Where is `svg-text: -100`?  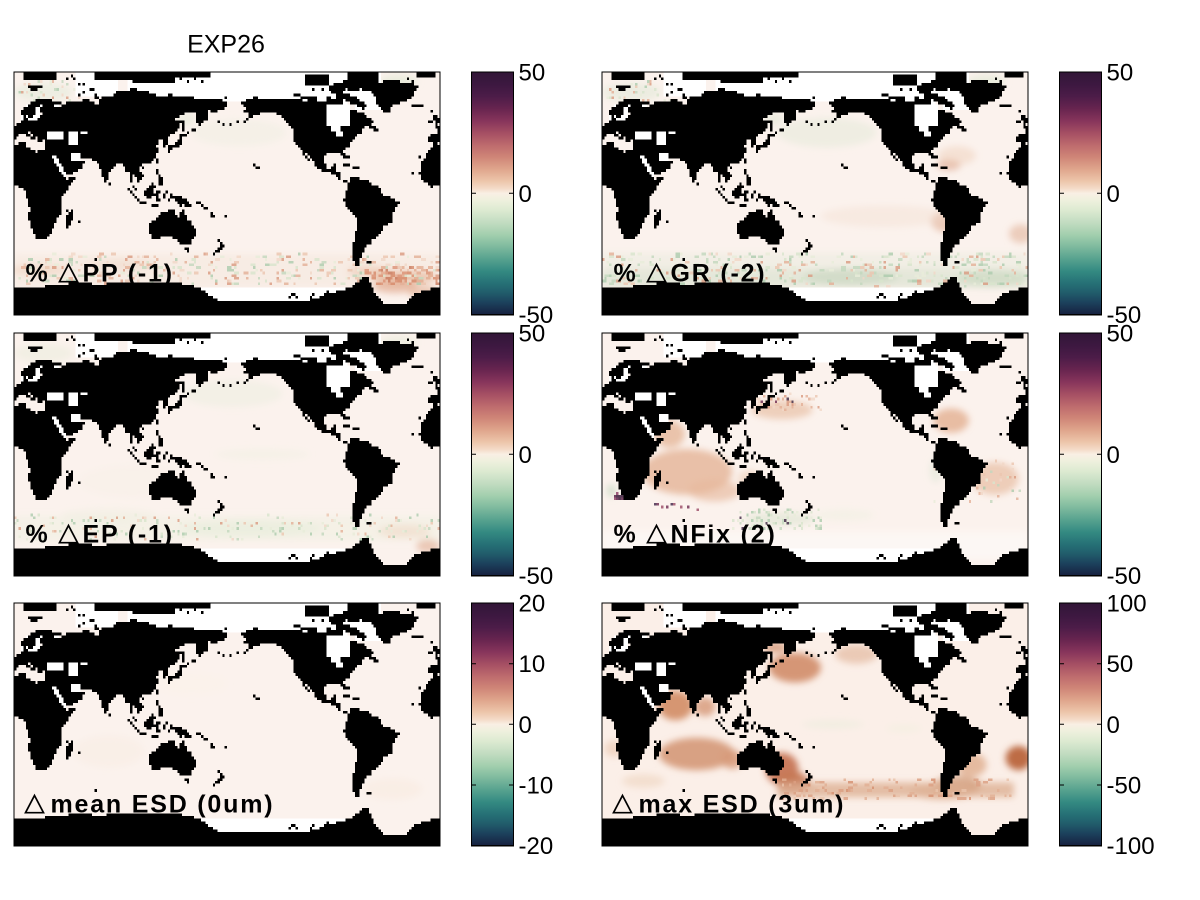
svg-text: -100 is located at coordinates (1131, 846).